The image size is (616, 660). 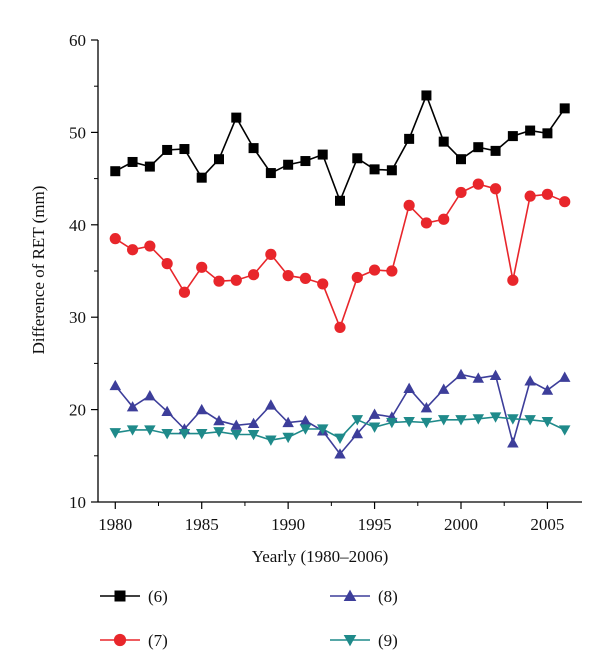 I want to click on legend-label: (6), so click(x=158, y=596).